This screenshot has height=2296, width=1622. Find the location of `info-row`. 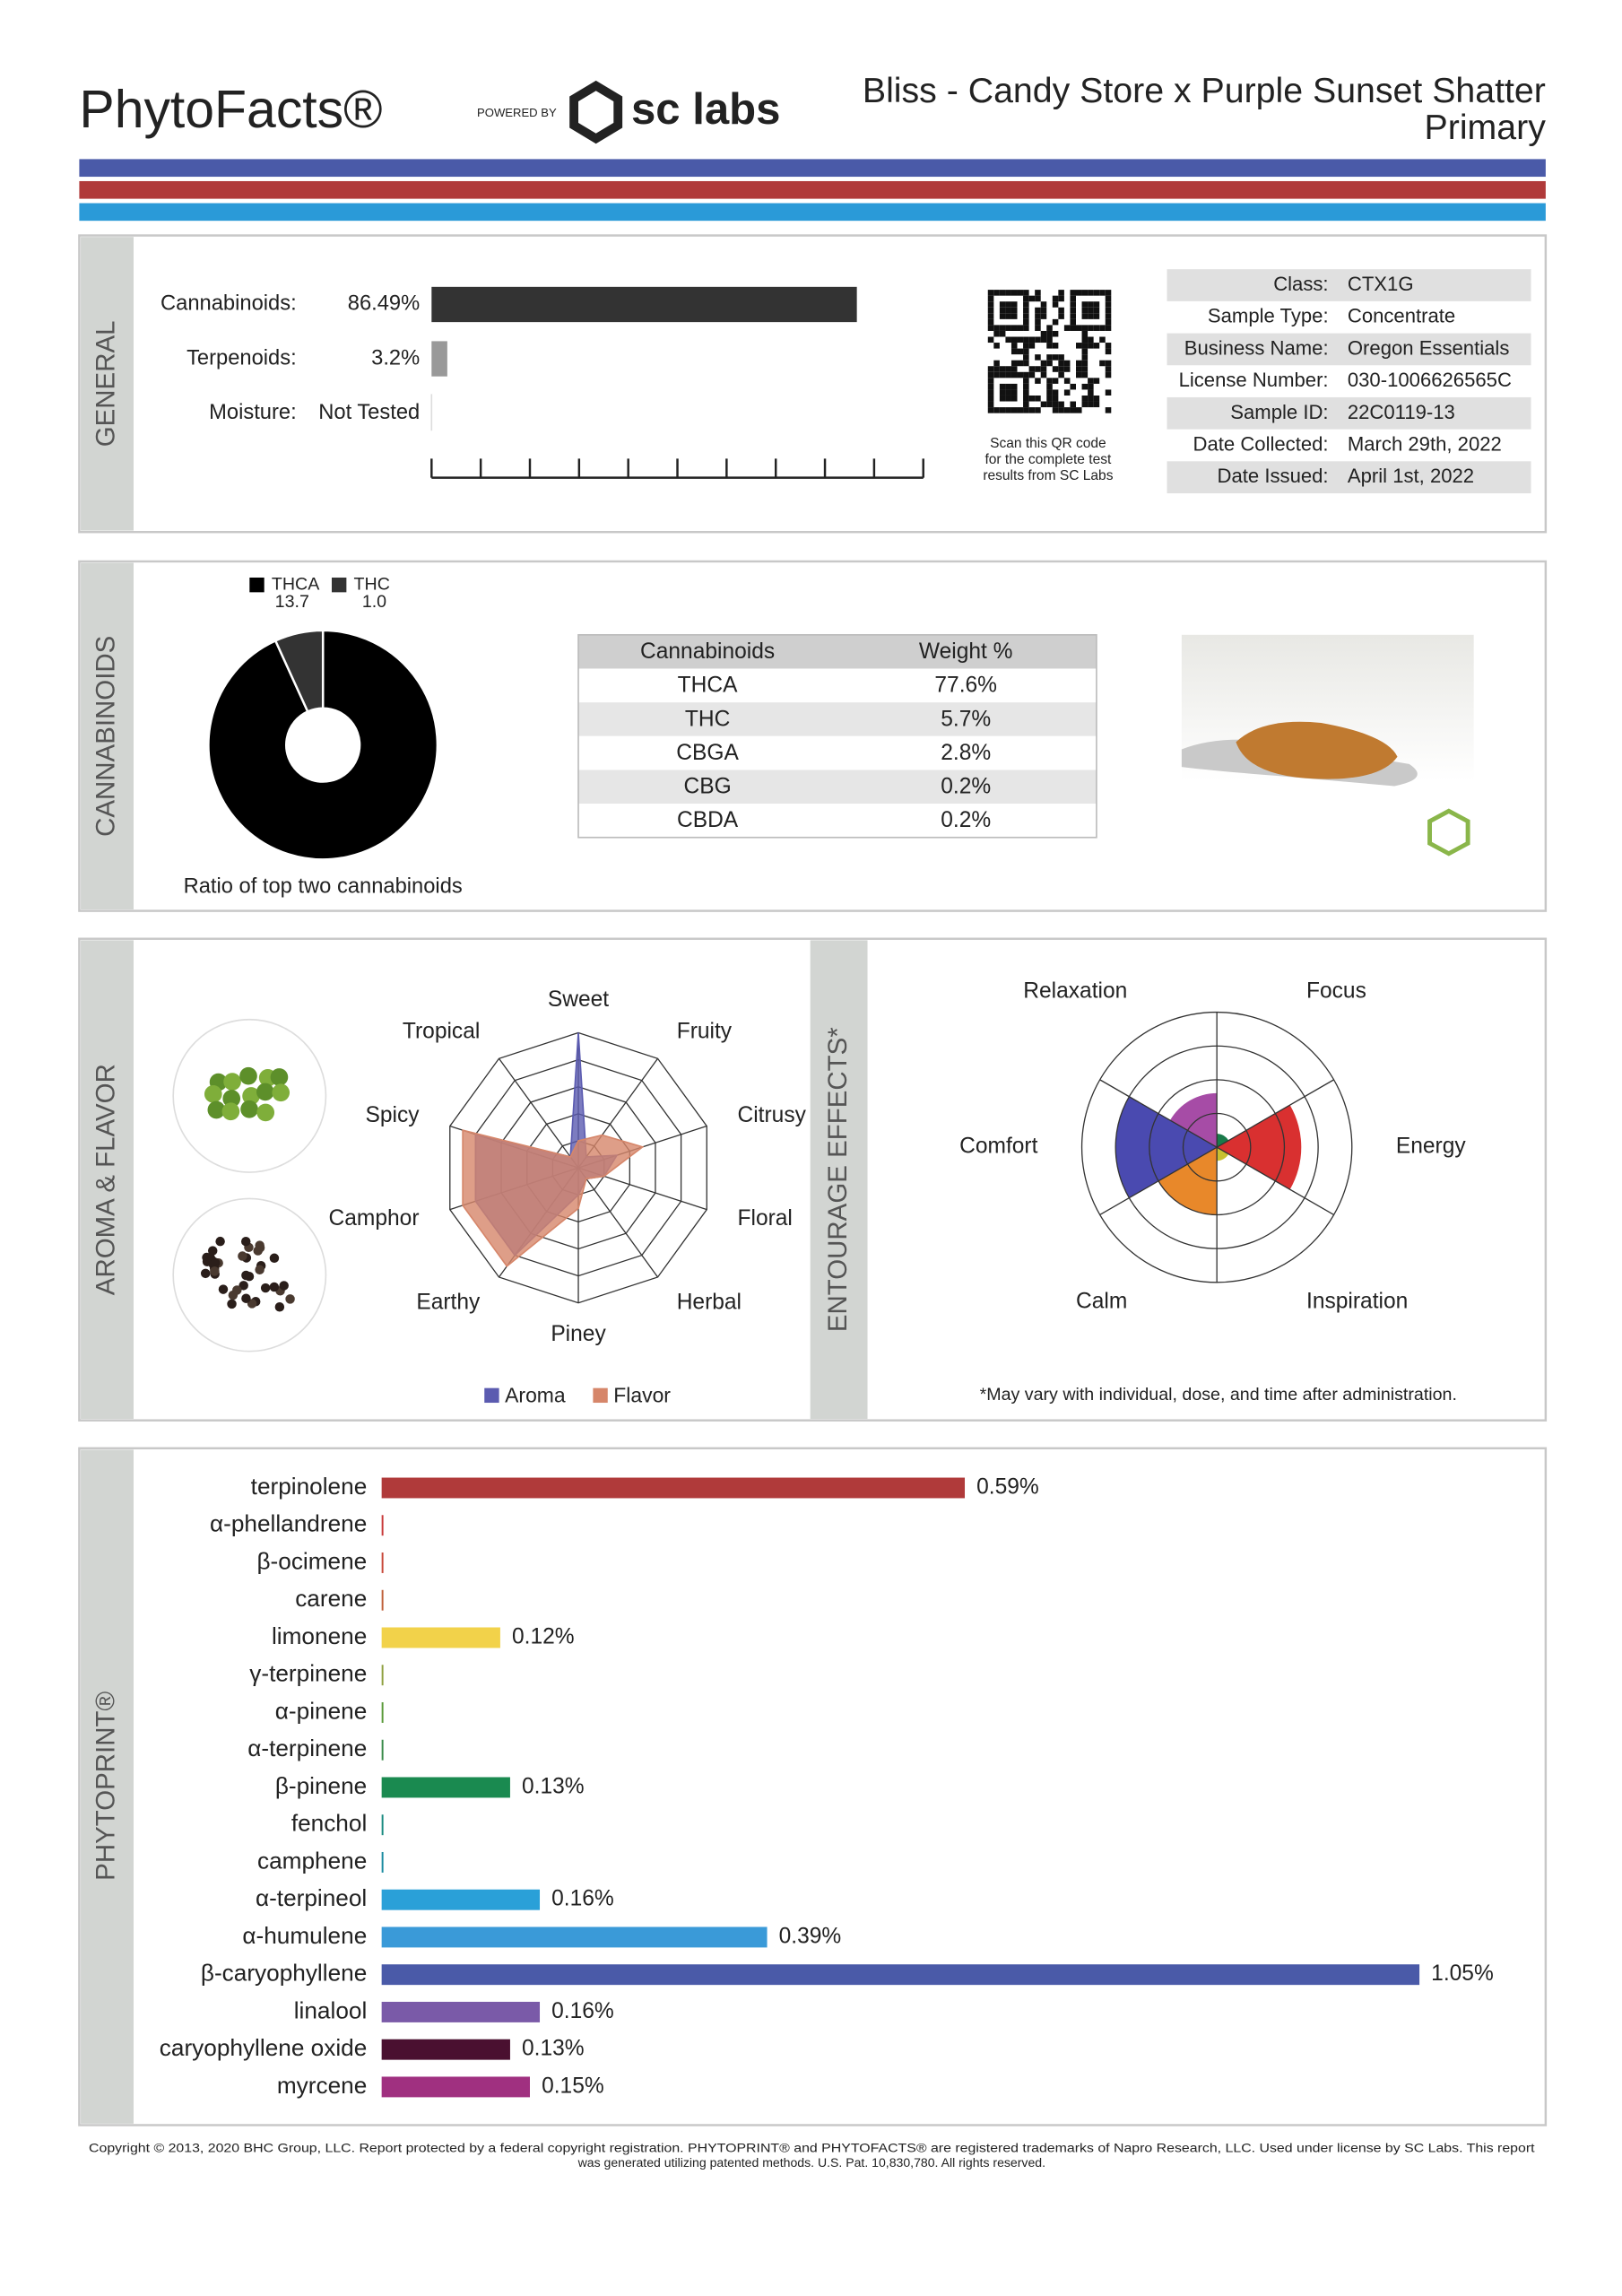

info-row is located at coordinates (1349, 413).